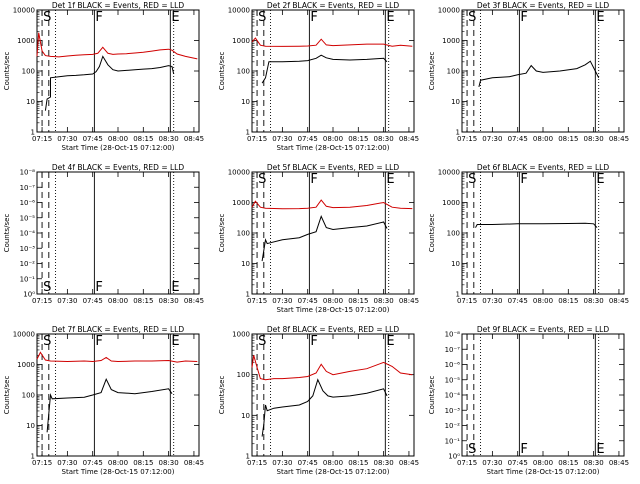 Image resolution: width=640 pixels, height=484 pixels. Describe the element at coordinates (453, 365) in the screenshot. I see `y-tick-label: 10⁻⁶` at that location.